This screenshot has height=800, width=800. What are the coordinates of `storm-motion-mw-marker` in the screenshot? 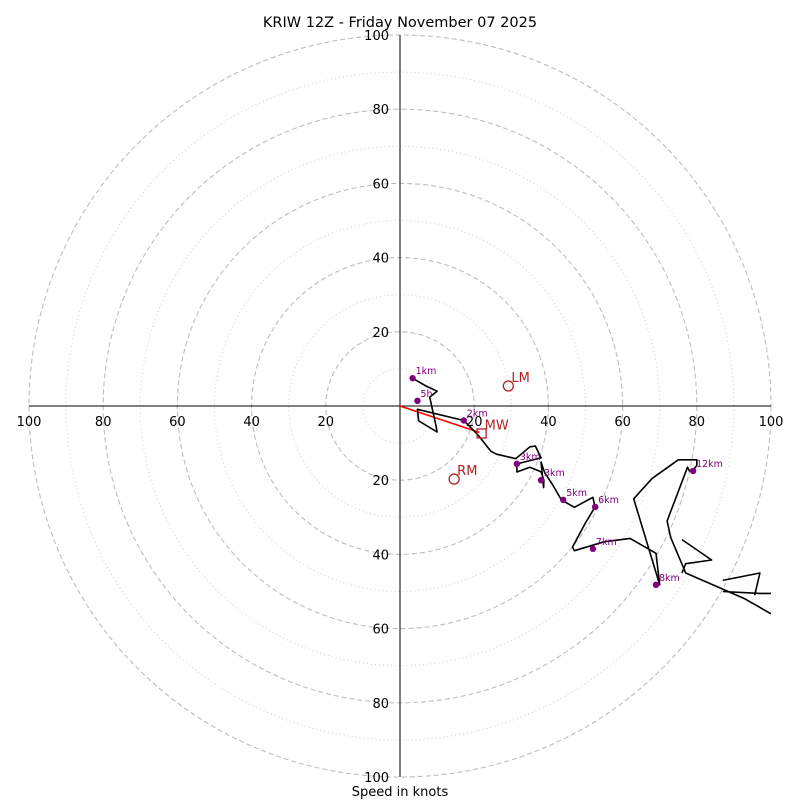 It's located at (481, 433).